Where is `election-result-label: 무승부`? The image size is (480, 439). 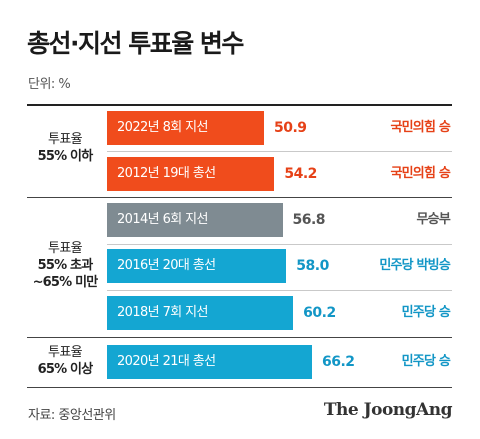 election-result-label: 무승부 is located at coordinates (433, 219).